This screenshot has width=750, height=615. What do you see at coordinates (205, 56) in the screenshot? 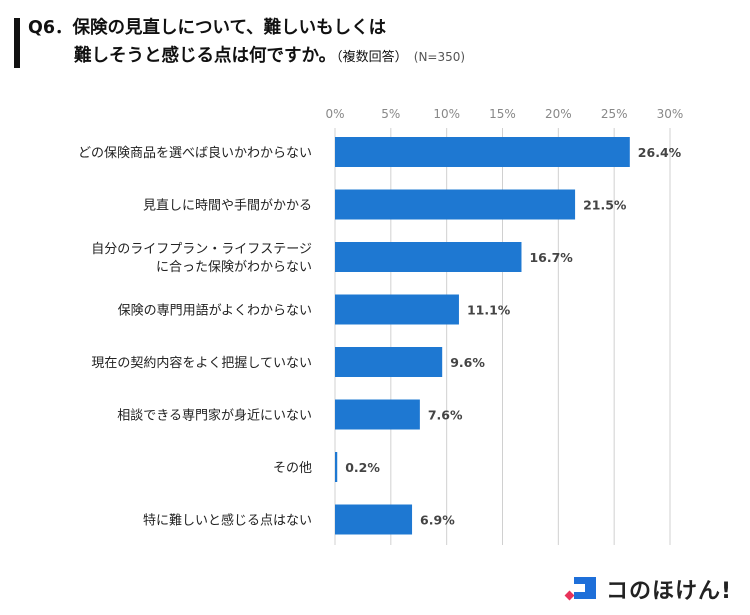
I see `title-line-2: 難しそうと感じる点は何ですか。` at bounding box center [205, 56].